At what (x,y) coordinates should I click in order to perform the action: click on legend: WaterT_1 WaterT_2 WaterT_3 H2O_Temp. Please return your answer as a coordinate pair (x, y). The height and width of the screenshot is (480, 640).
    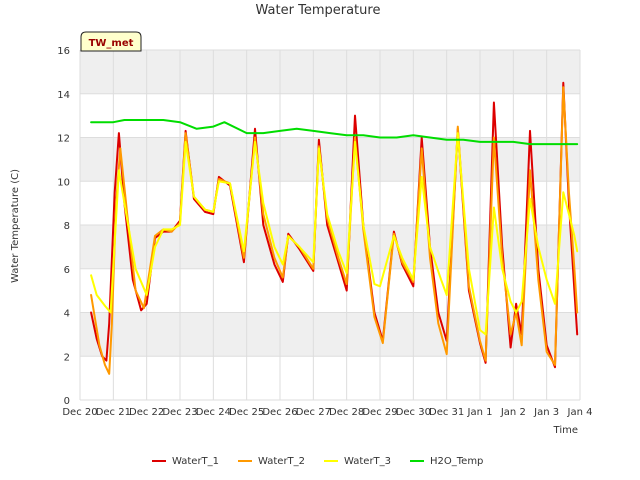
    Looking at the image, I should click on (317, 461).